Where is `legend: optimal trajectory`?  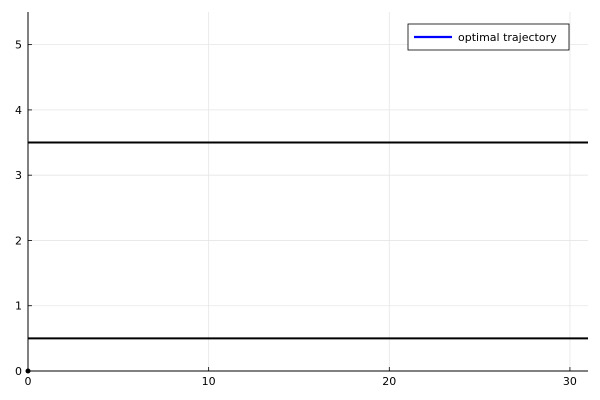
legend: optimal trajectory is located at coordinates (488, 37).